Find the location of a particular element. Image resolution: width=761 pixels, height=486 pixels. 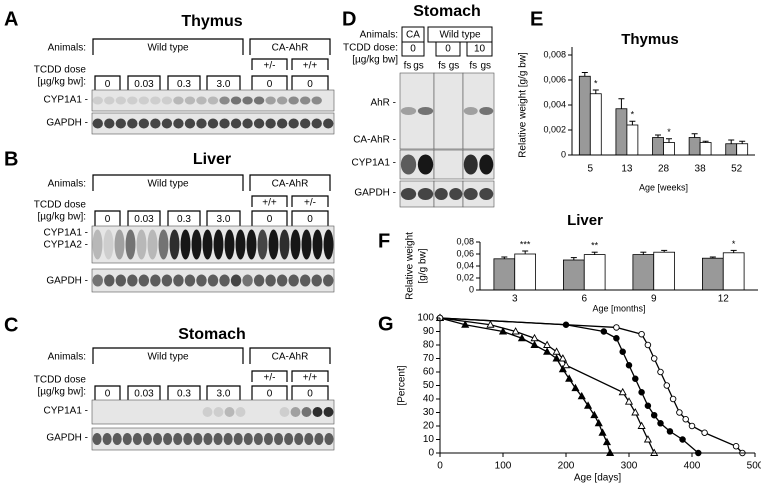

y-tick-label: 70 is located at coordinates (429, 358).